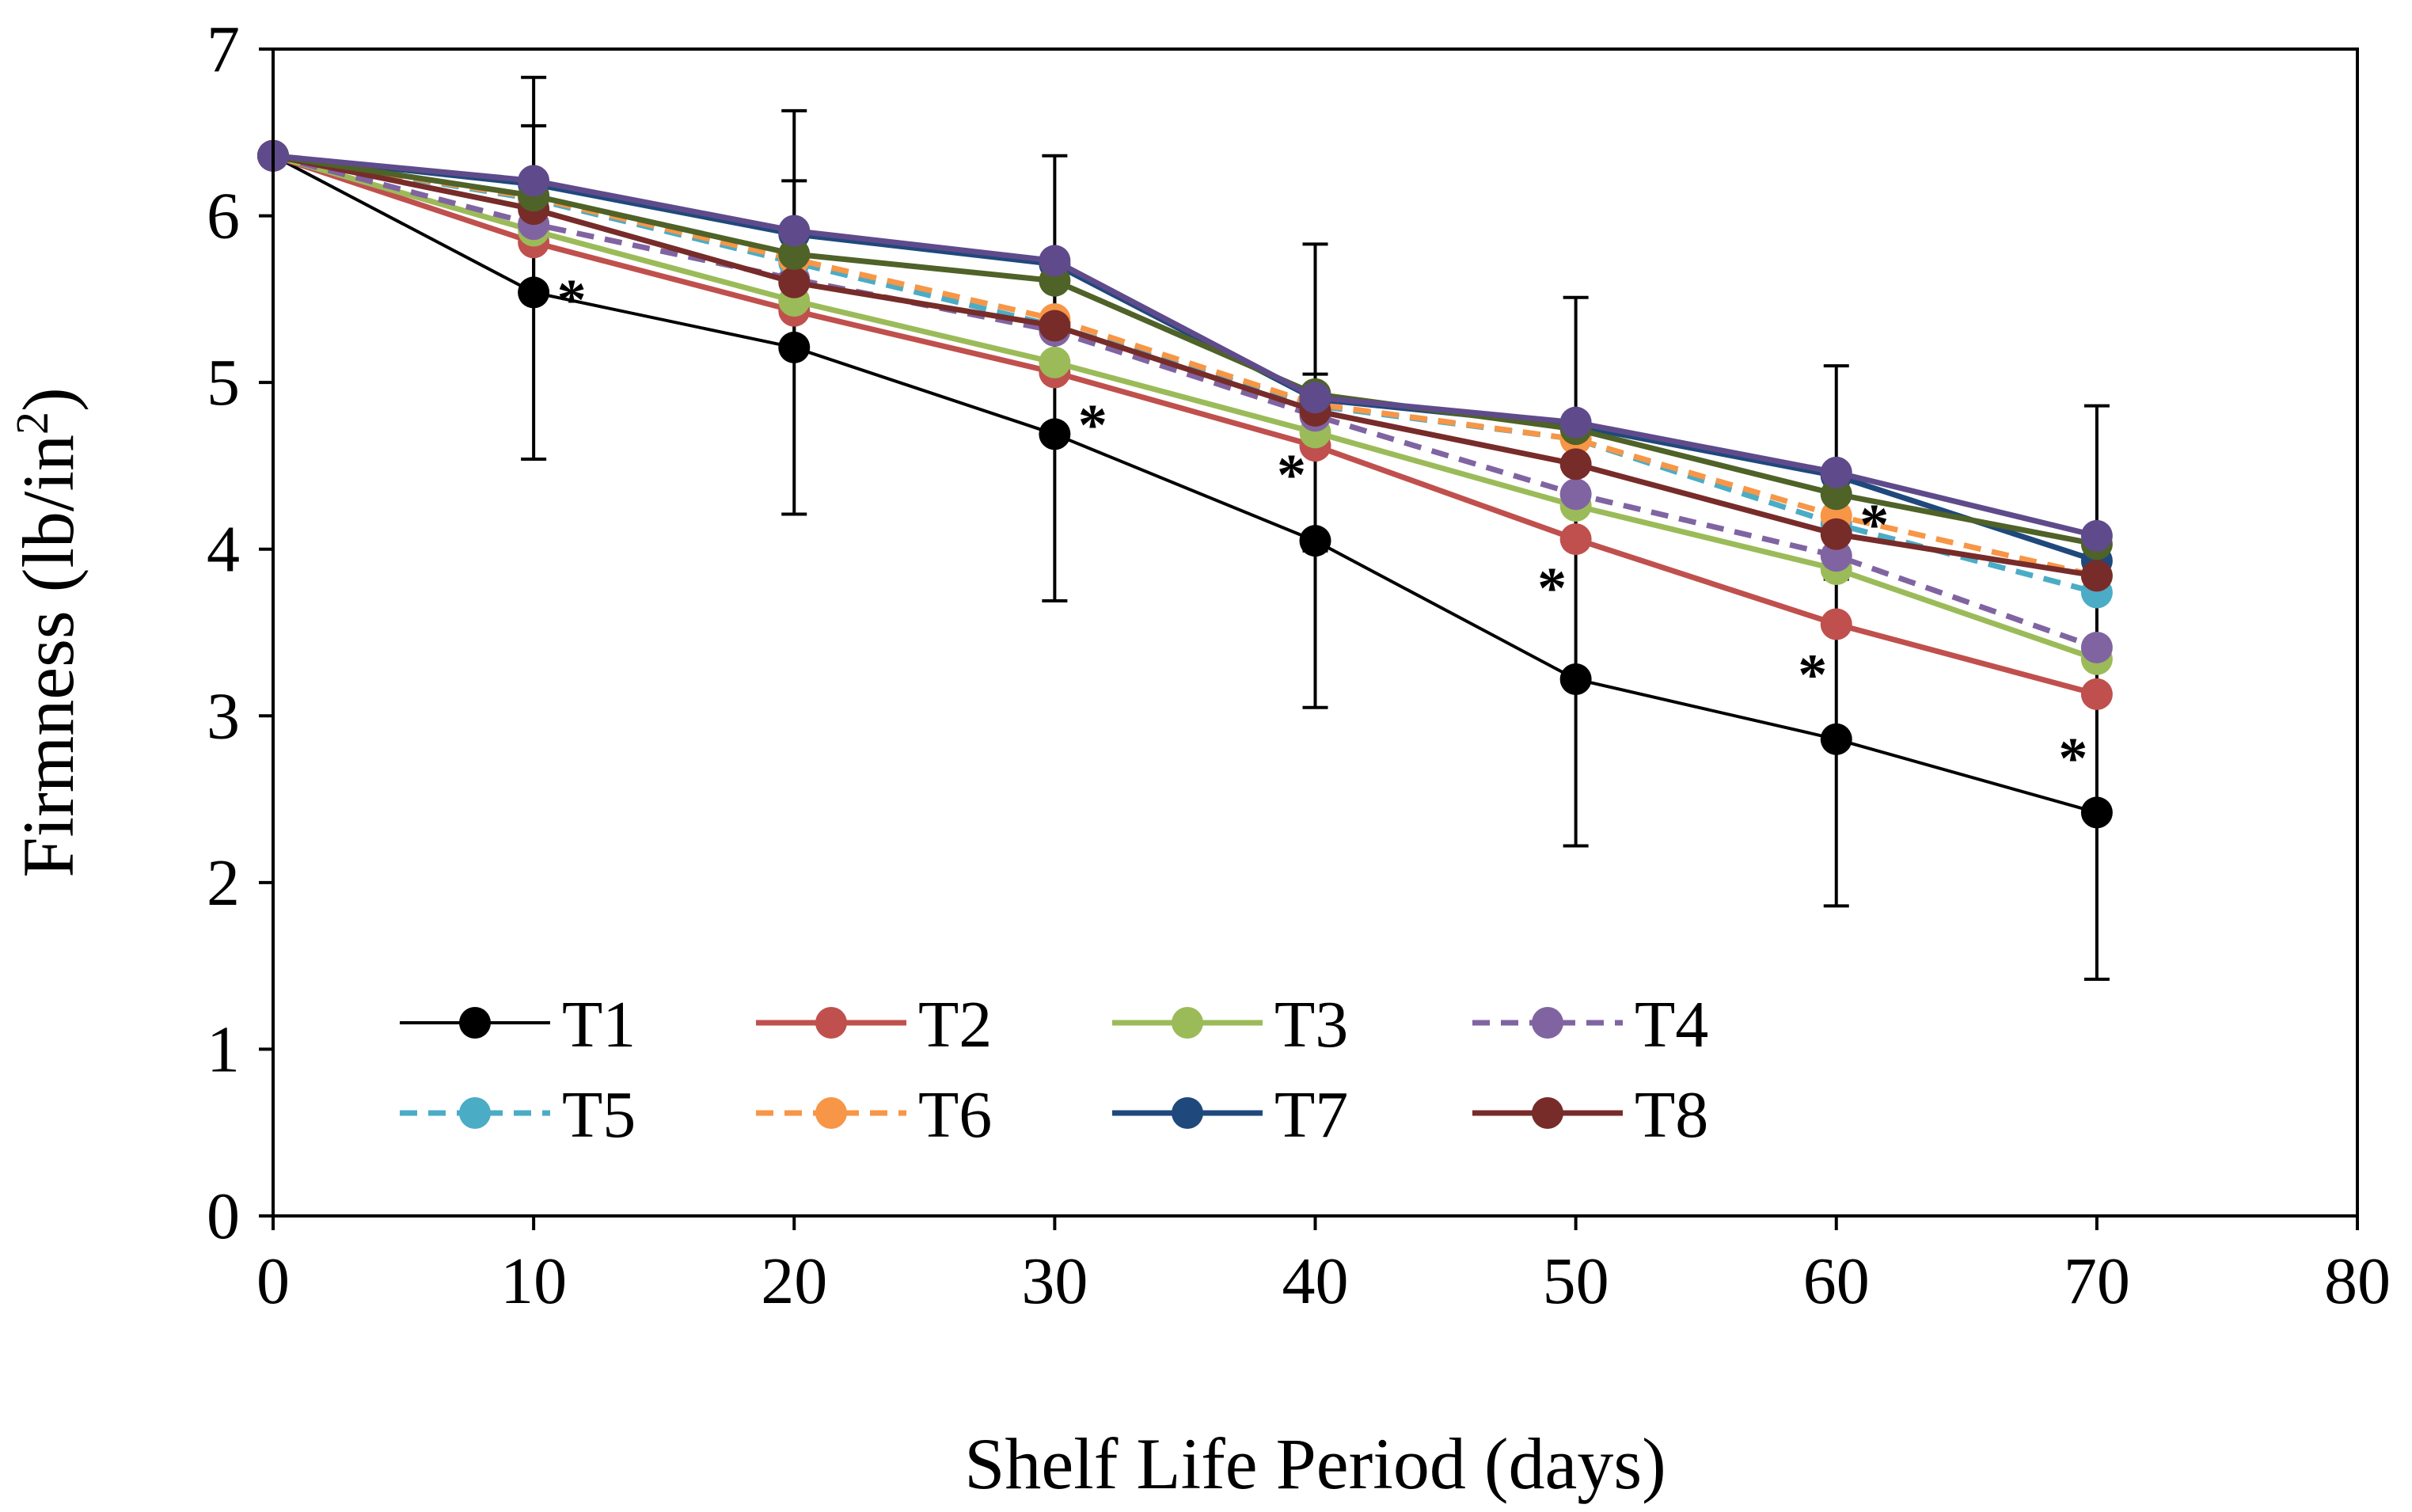 The height and width of the screenshot is (1512, 2412). Describe the element at coordinates (223, 716) in the screenshot. I see `y-tick-label: 3` at that location.